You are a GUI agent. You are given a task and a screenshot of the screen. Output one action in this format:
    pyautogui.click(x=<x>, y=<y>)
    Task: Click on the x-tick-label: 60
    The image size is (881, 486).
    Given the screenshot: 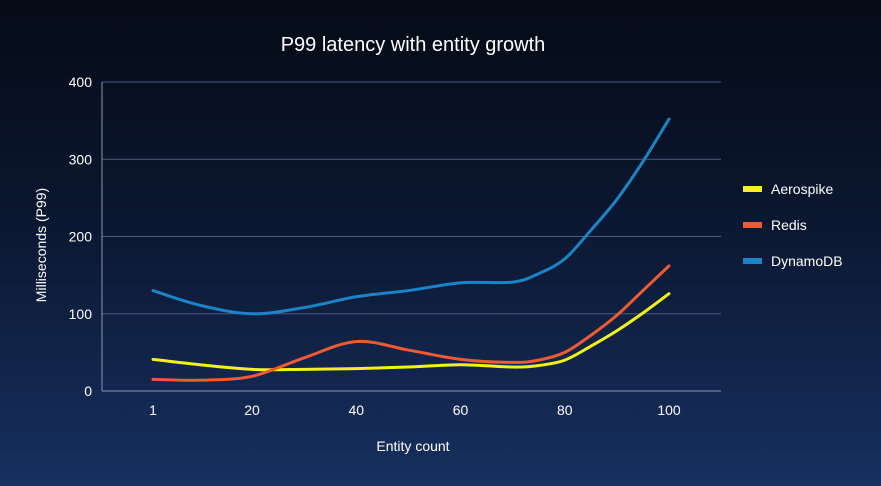 What is the action you would take?
    pyautogui.click(x=461, y=410)
    